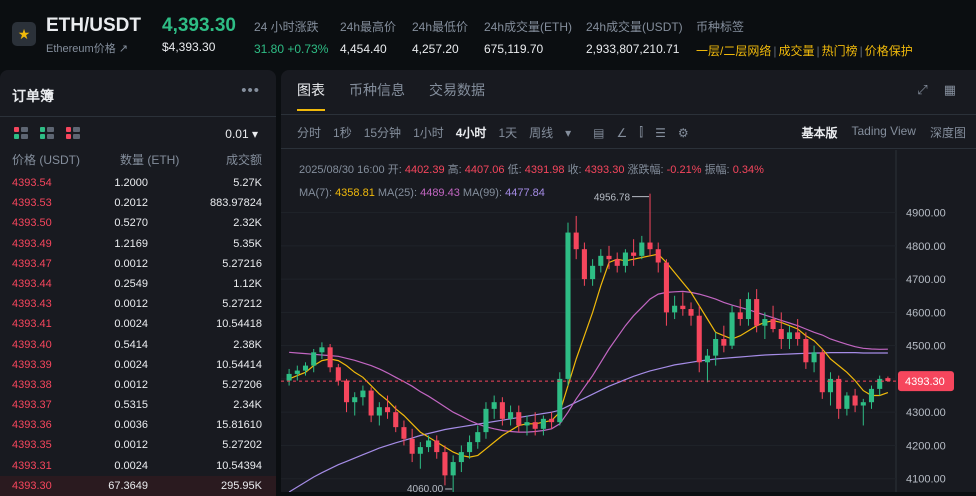 This screenshot has height=496, width=976. What do you see at coordinates (622, 132) in the screenshot?
I see `indicator-icon: ∠` at bounding box center [622, 132].